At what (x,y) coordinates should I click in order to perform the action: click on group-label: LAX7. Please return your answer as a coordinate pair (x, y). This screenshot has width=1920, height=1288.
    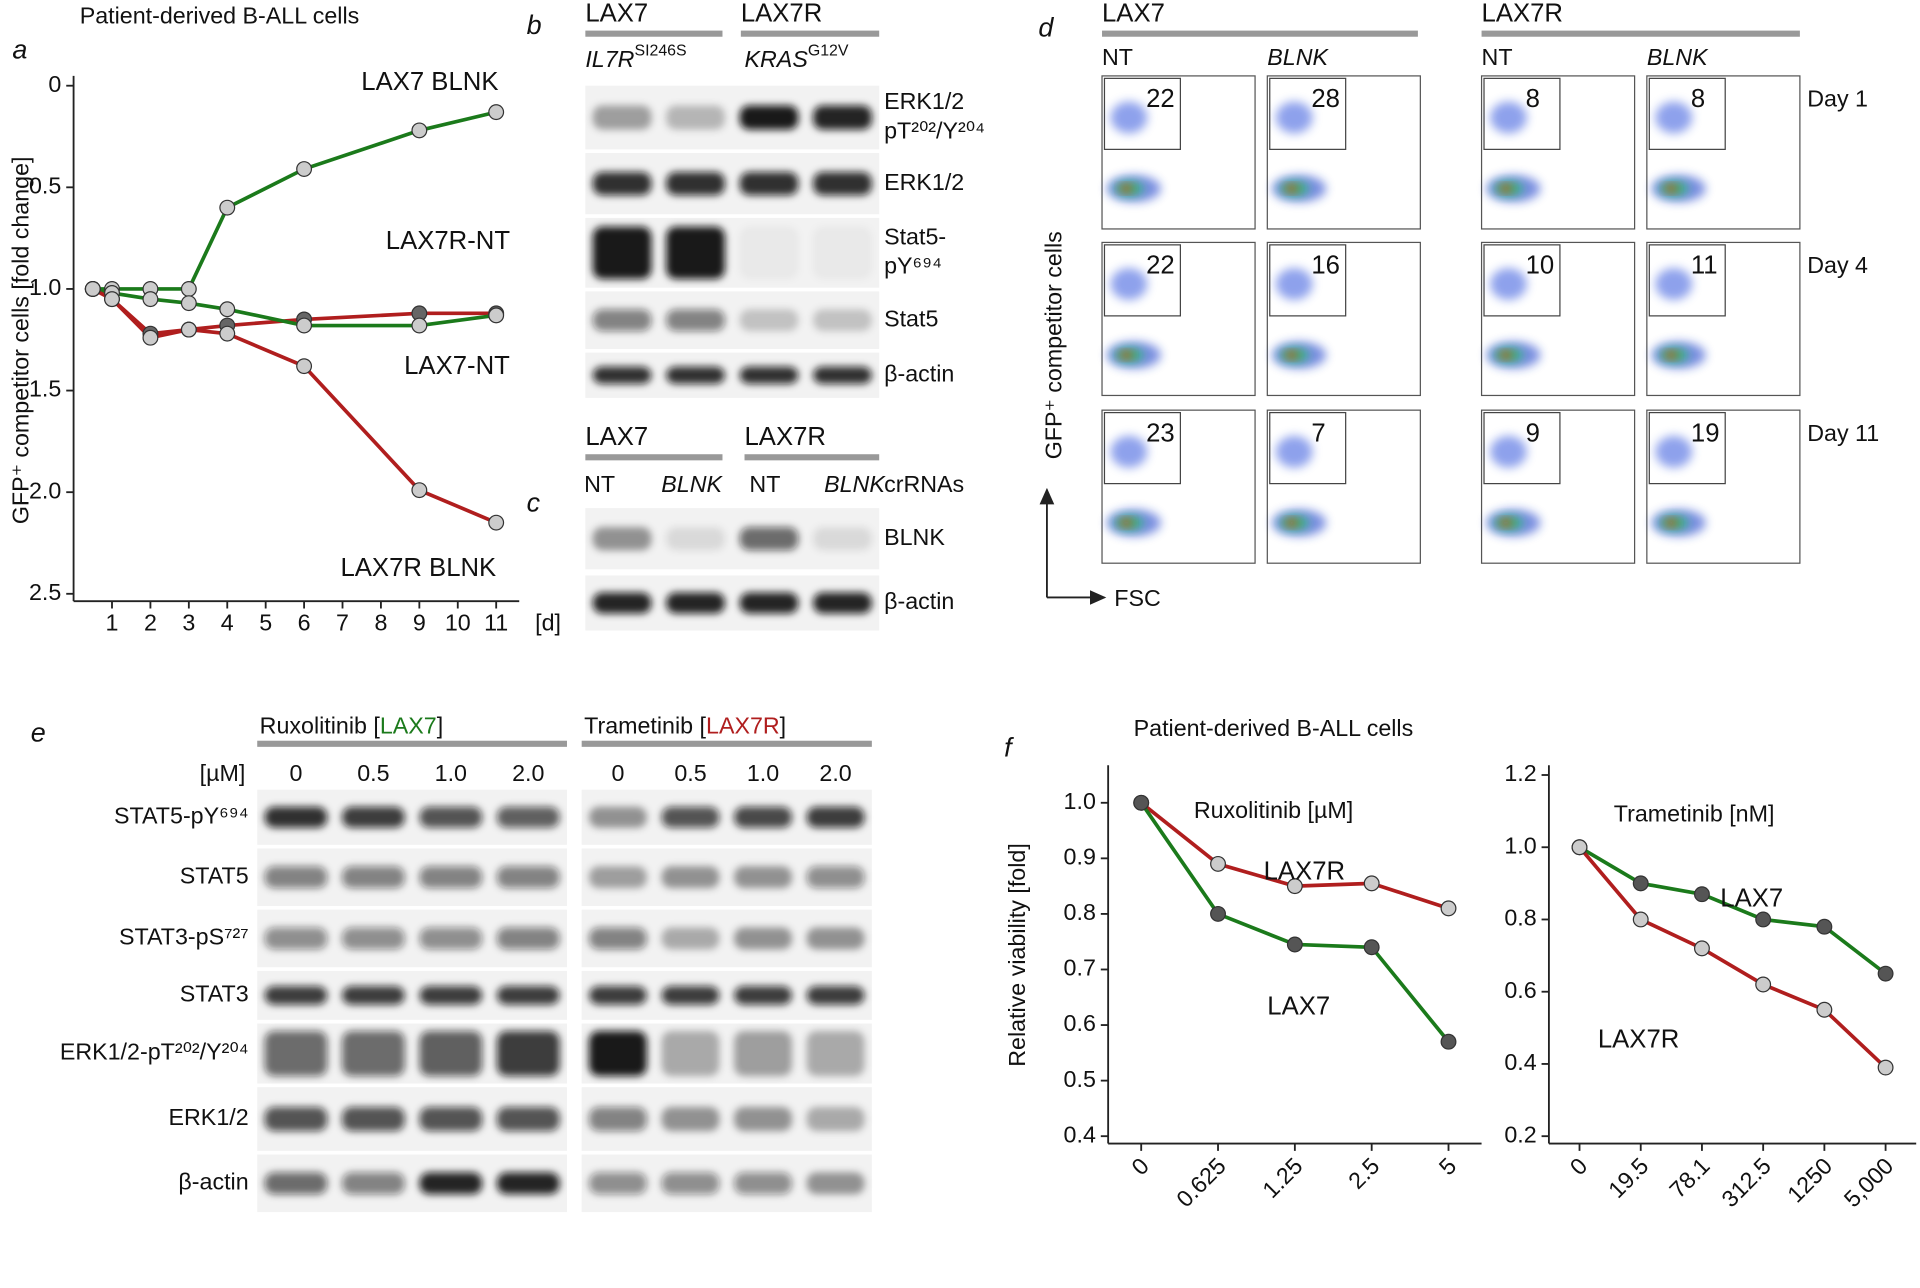
    Looking at the image, I should click on (616, 437).